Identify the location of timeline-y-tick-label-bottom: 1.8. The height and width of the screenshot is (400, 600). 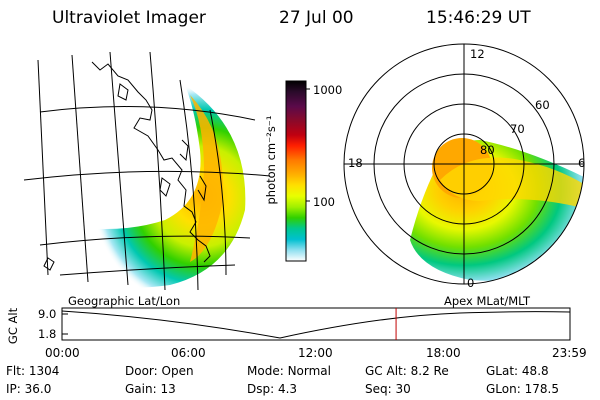
(47, 334).